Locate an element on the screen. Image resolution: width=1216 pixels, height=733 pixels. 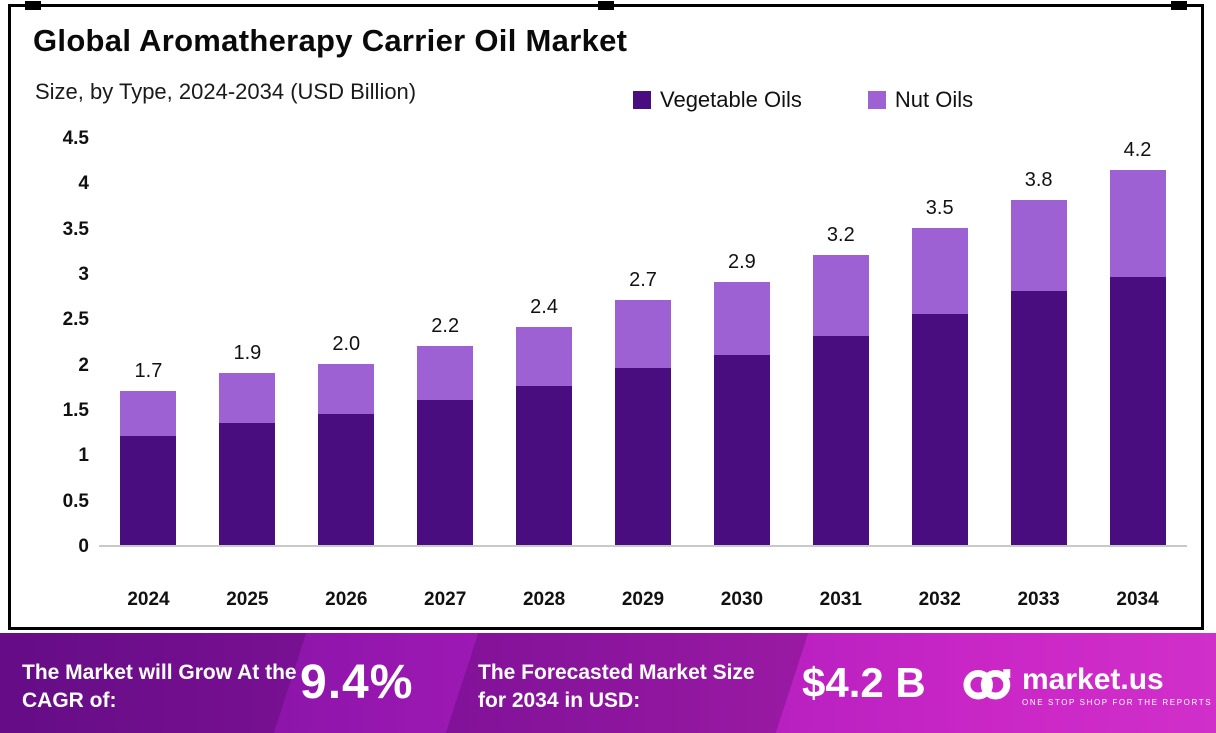
legend-label: Nut Oils is located at coordinates (934, 99).